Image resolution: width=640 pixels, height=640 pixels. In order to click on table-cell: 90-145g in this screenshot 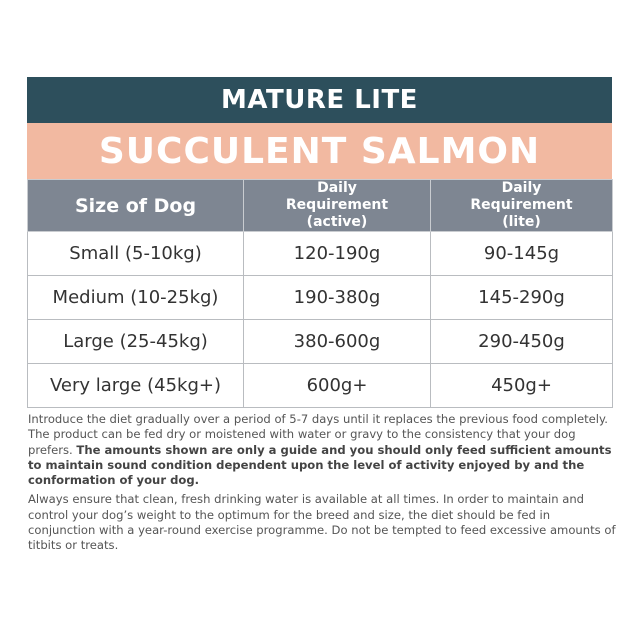, I will do `click(521, 253)`.